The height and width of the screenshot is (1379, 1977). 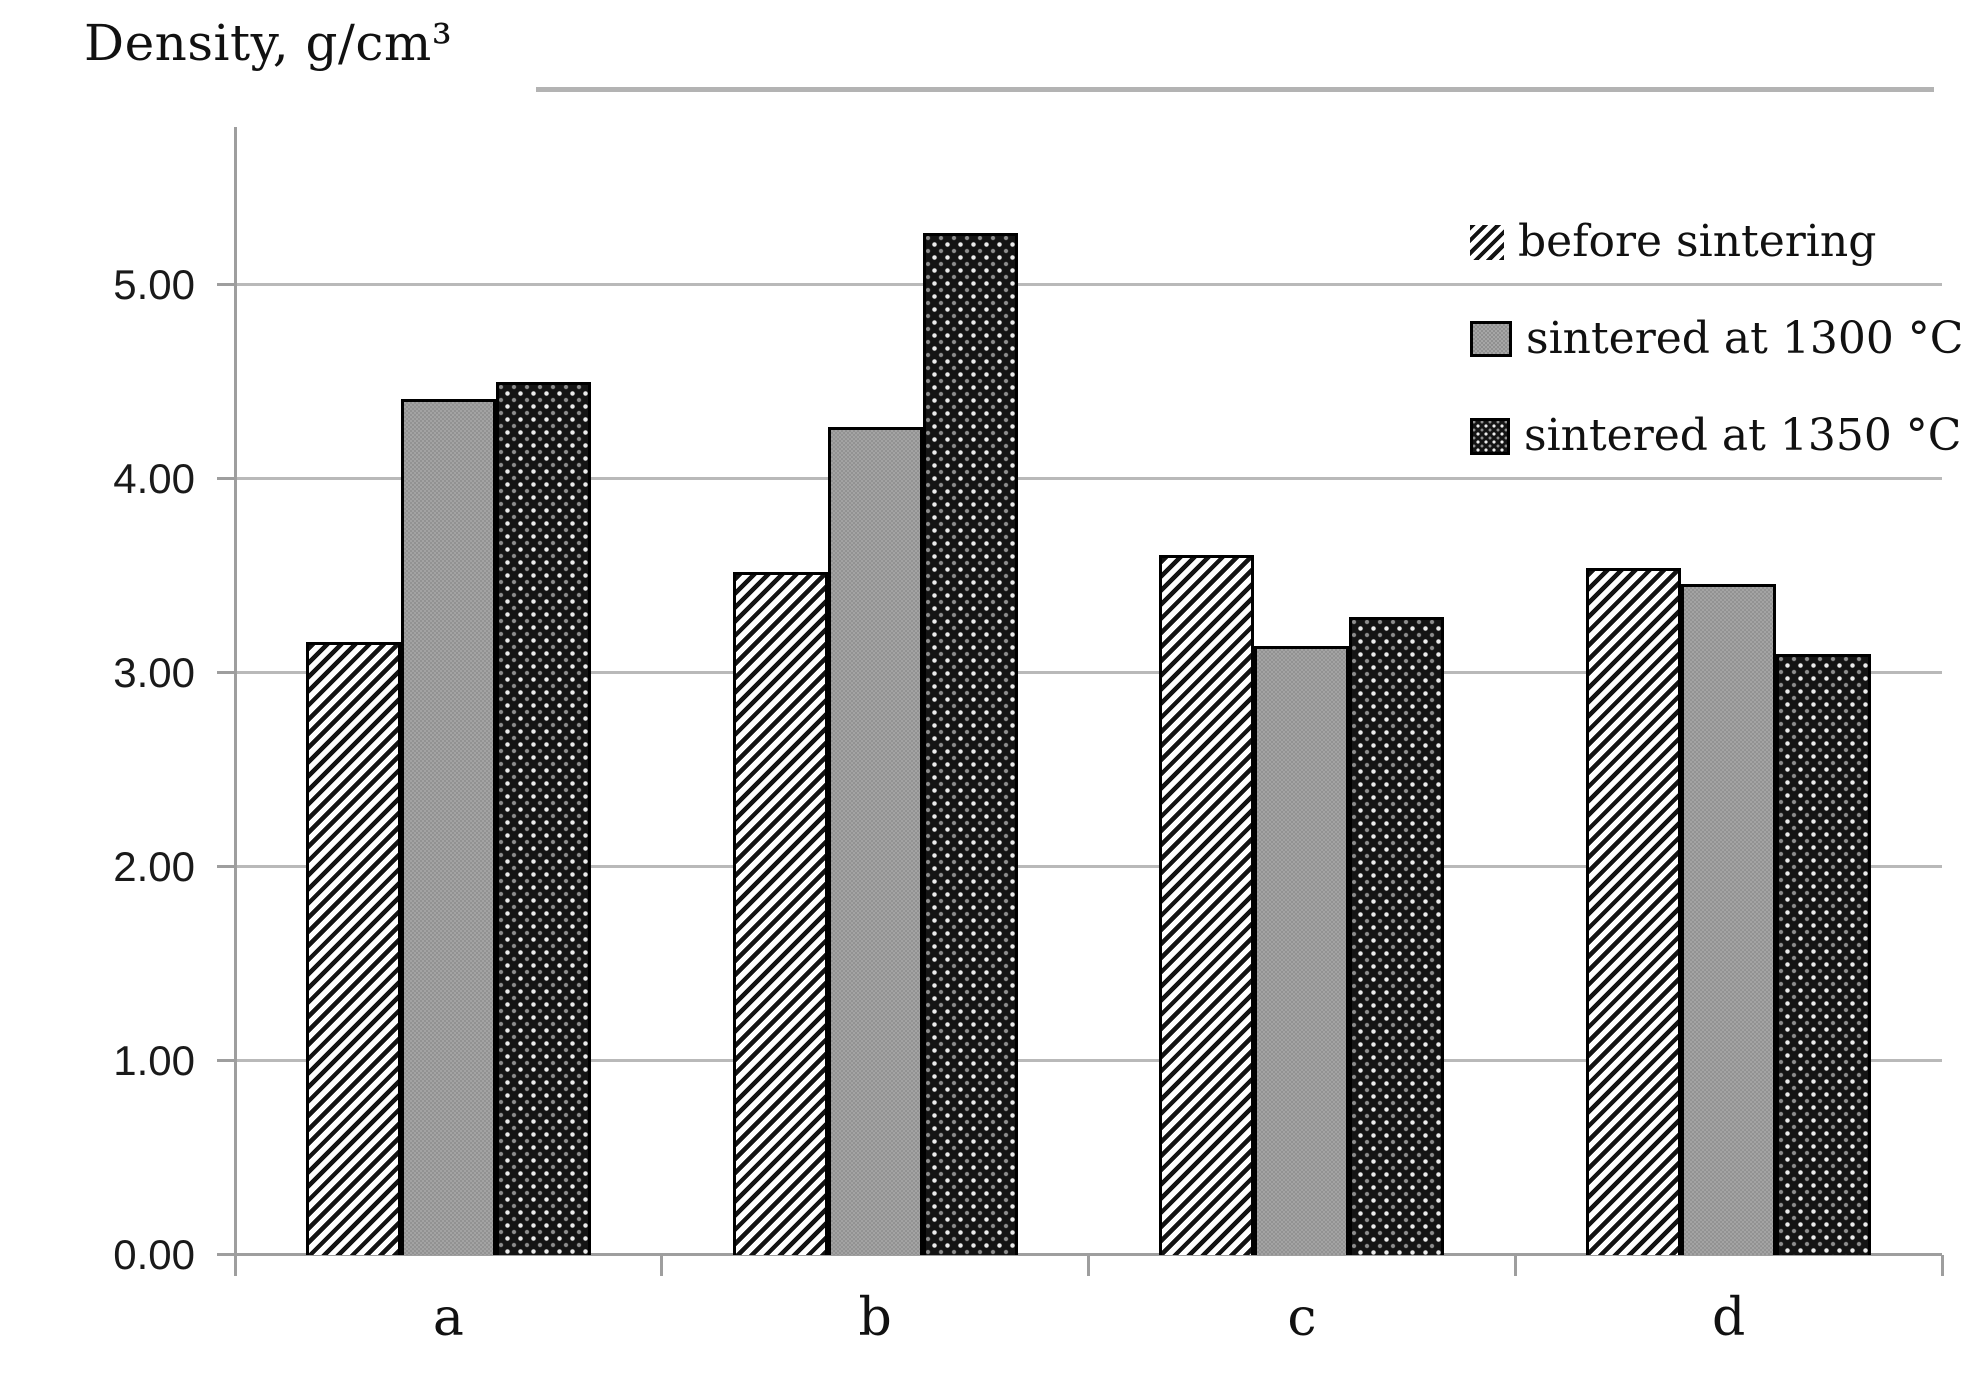 I want to click on y-tick-5.00, so click(x=226, y=284).